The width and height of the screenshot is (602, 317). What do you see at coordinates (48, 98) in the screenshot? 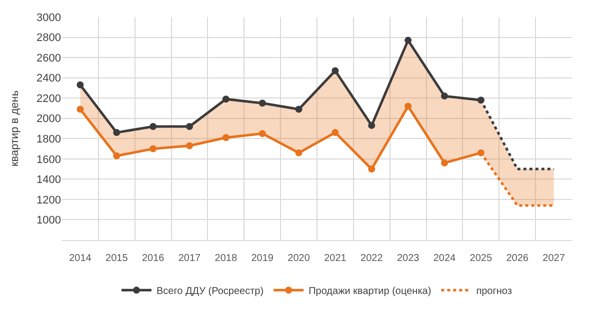
I see `y-tick-label: 2200` at bounding box center [48, 98].